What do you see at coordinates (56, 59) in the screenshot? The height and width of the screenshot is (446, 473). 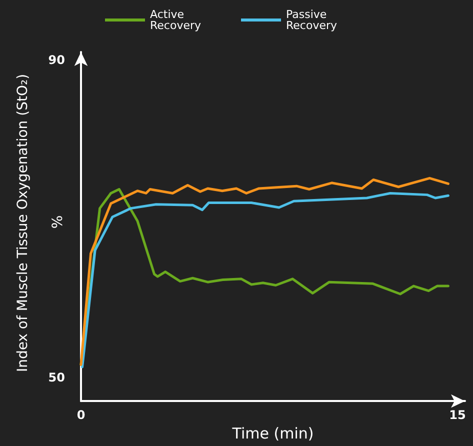 I see `y-tick-label: 90` at bounding box center [56, 59].